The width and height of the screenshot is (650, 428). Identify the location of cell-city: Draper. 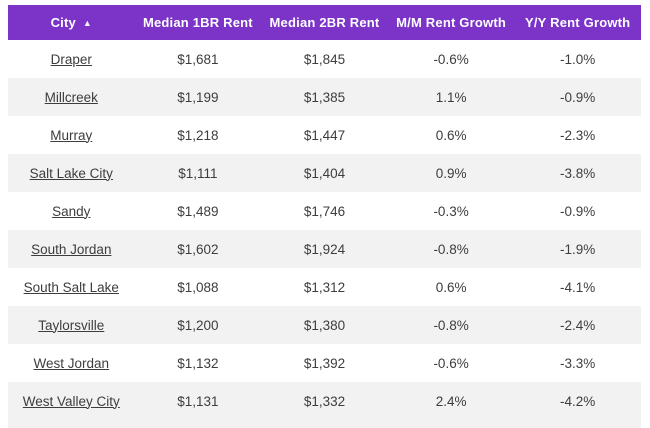
(71, 59).